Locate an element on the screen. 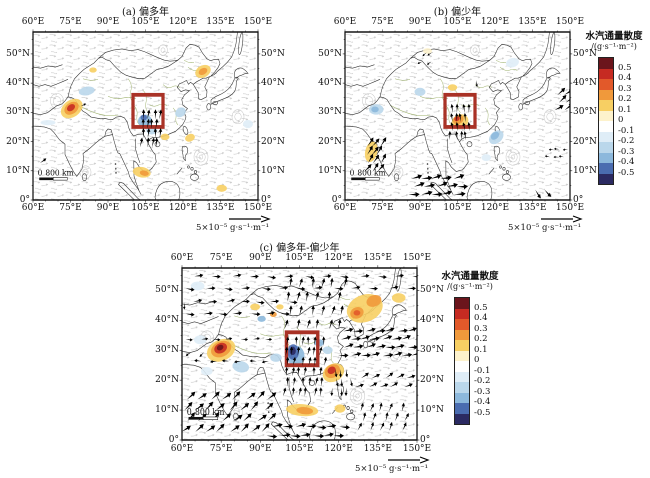  panel-c-lon-axis-top: 60°E 75°E 90°E 105°E 120°E 135°E 150°E is located at coordinates (301, 258).